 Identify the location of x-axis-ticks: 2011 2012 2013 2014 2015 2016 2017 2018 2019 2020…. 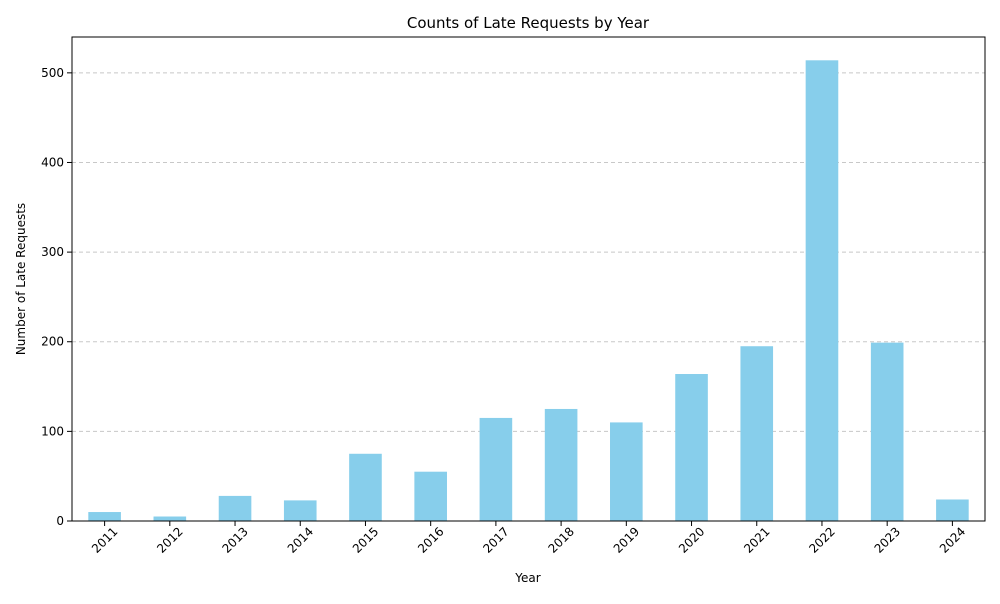
(528, 538).